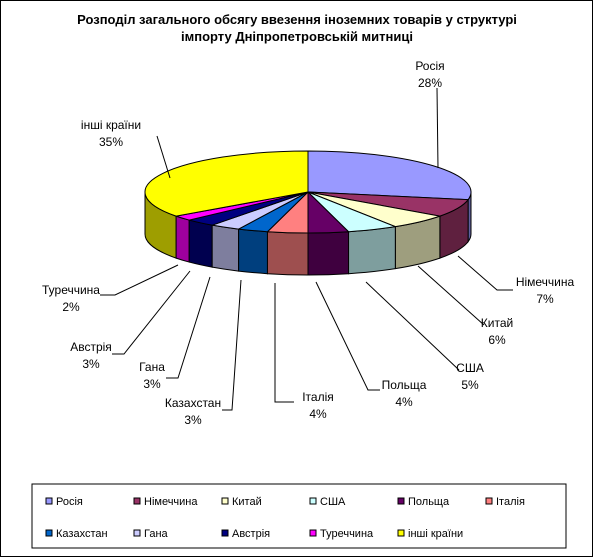 The height and width of the screenshot is (559, 595). I want to click on slice-4-leader-line, so click(347, 336).